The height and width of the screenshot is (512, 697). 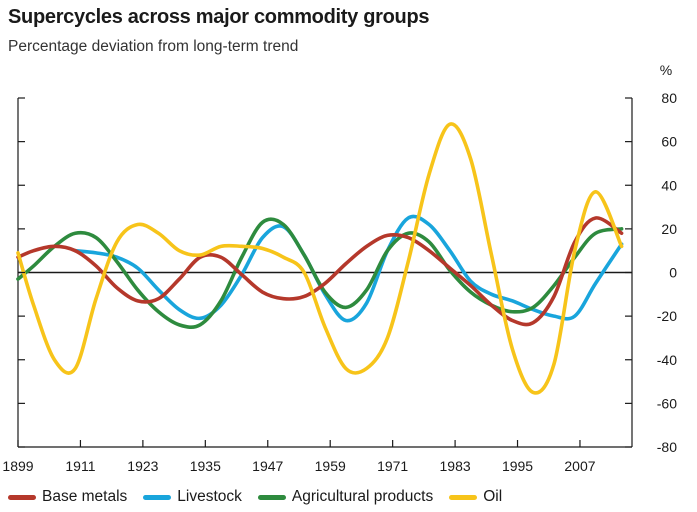 I want to click on y-tick-label: 40, so click(x=669, y=185).